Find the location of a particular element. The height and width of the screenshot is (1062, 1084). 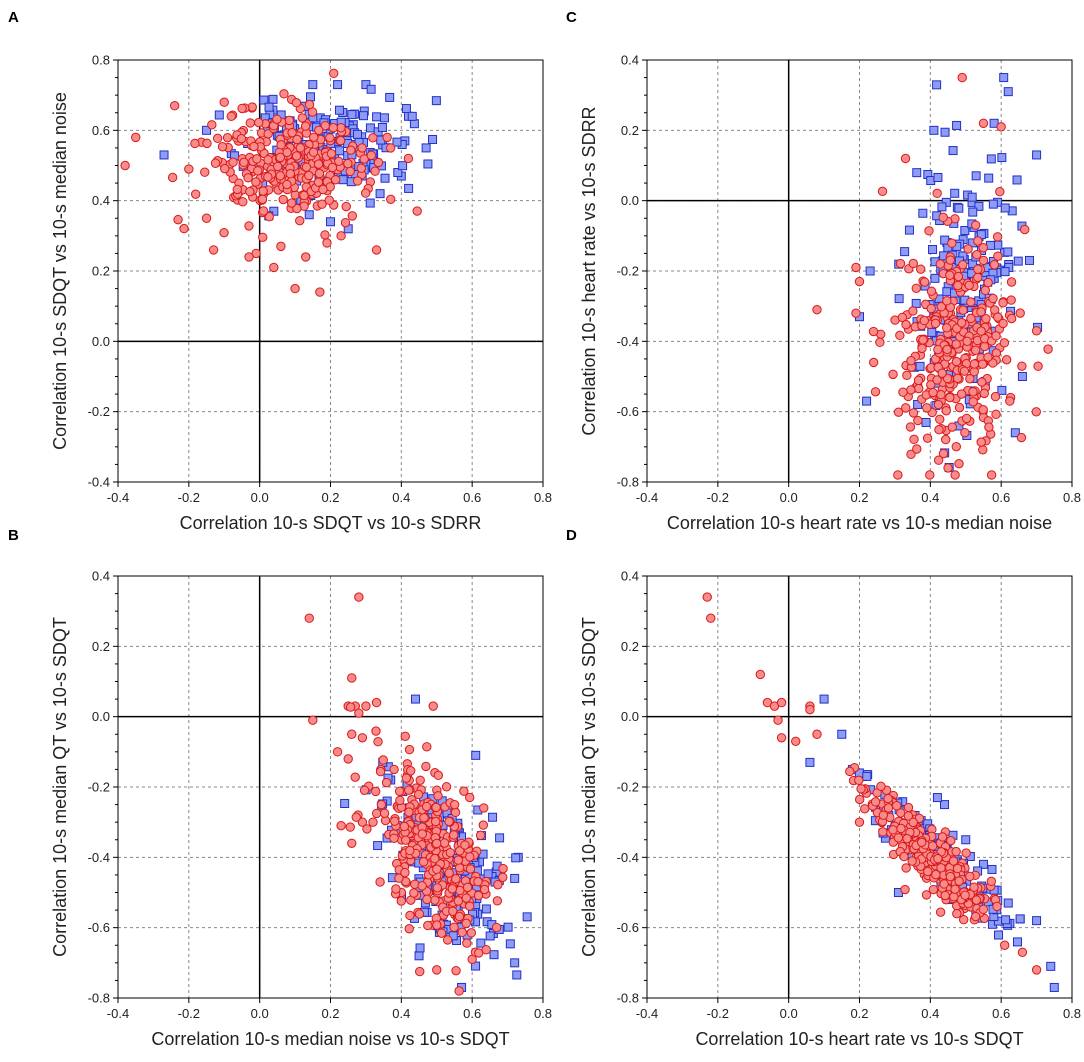

series-circles is located at coordinates (406, 794).